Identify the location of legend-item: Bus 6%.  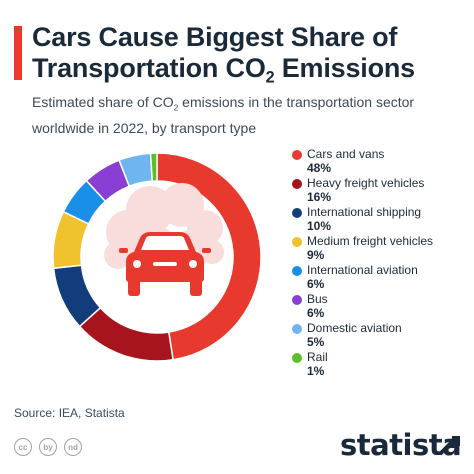
(382, 306).